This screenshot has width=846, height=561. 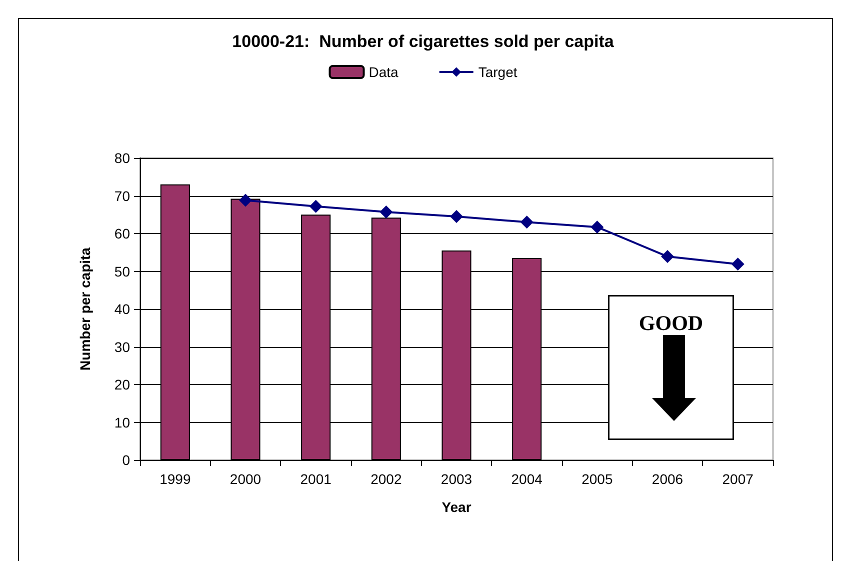 I want to click on x-tick-label: 2001, so click(x=316, y=479).